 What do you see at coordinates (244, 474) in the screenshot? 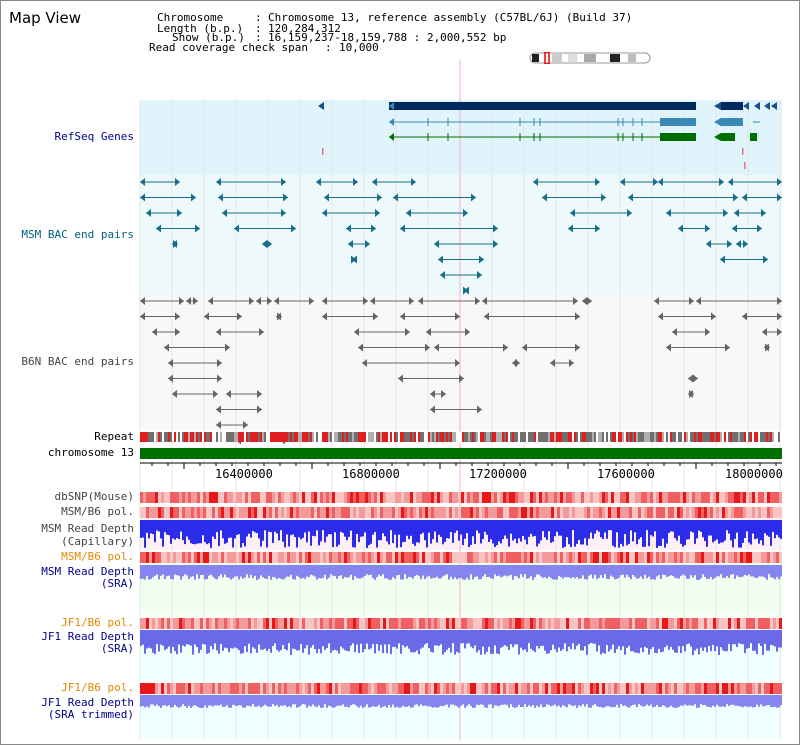
I see `axis-tick-label-1: 16400000` at bounding box center [244, 474].